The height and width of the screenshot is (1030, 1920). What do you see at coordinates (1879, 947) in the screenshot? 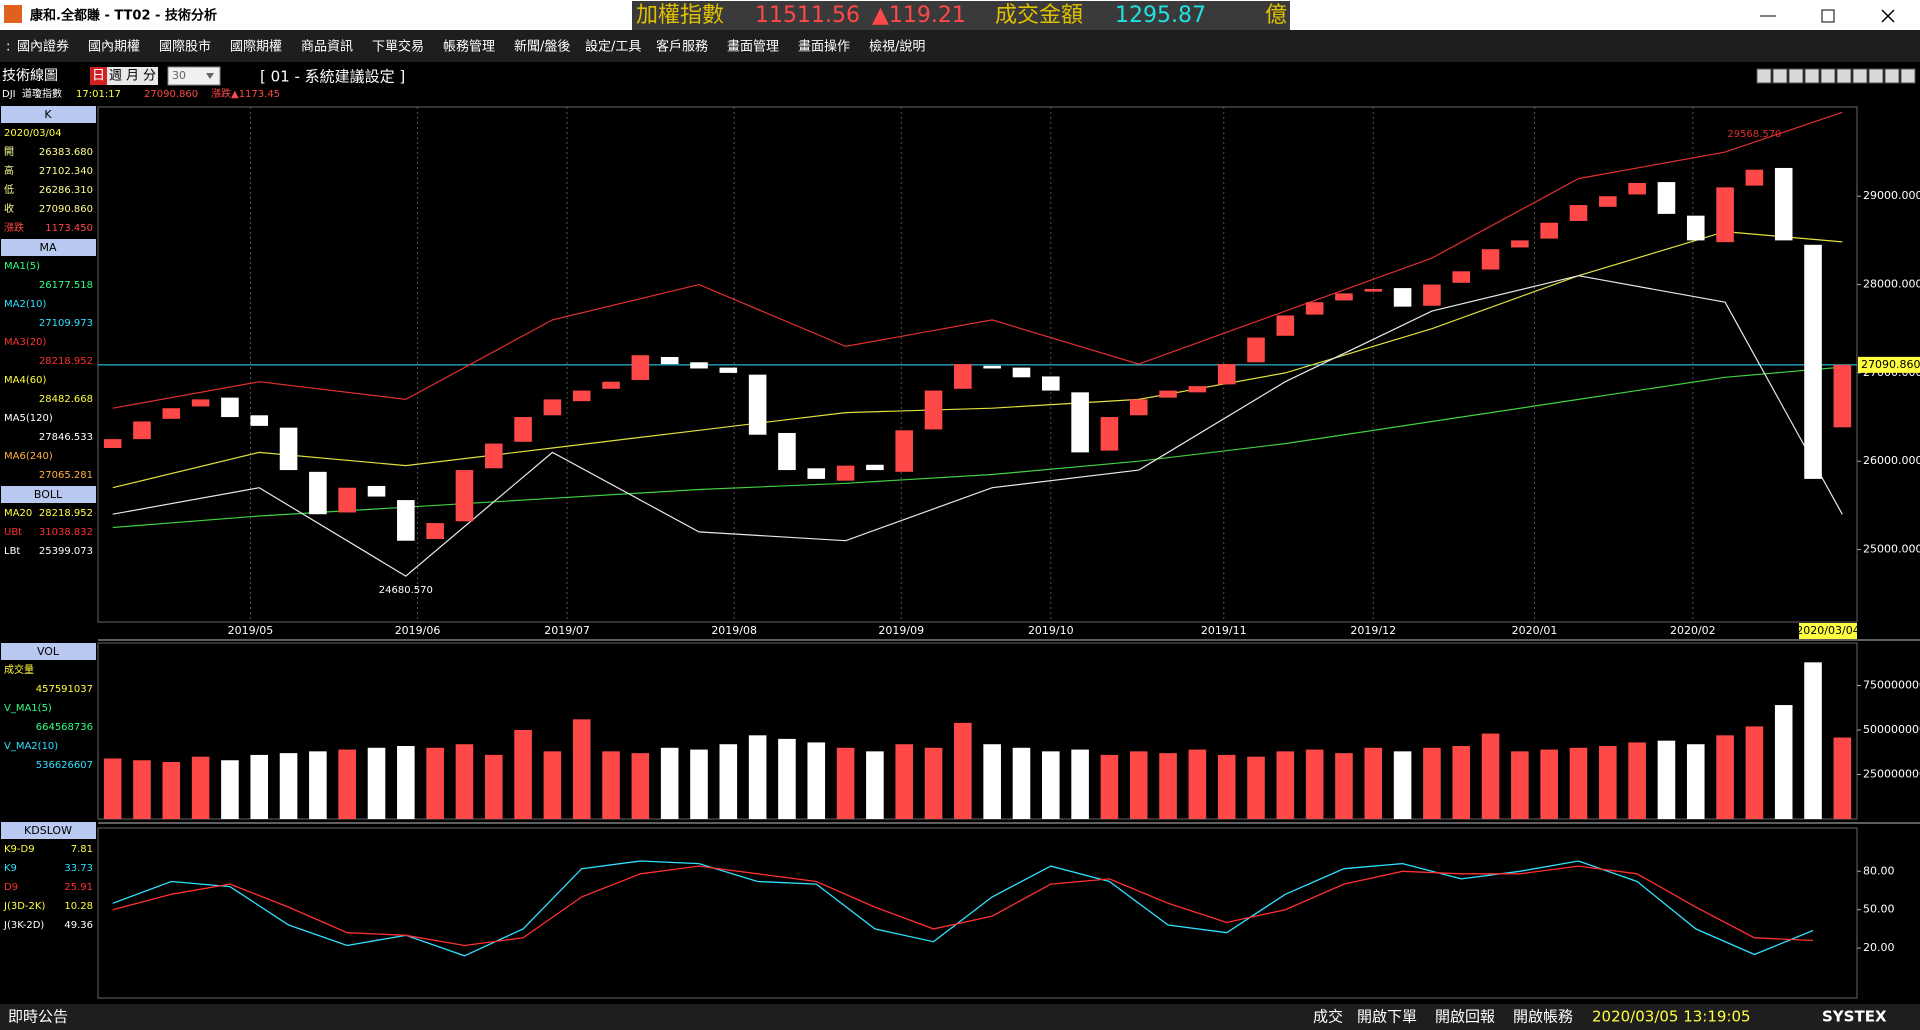
I see `y-tick-label: 20.00` at bounding box center [1879, 947].